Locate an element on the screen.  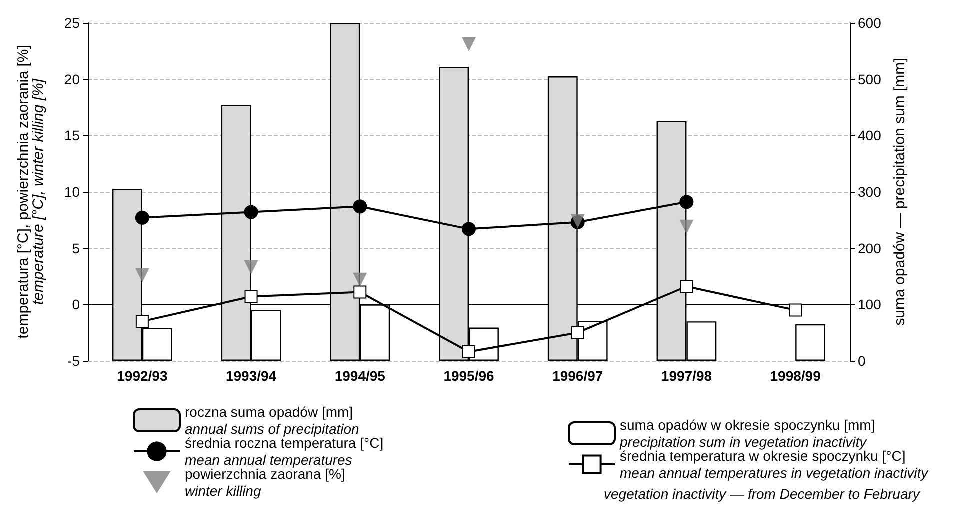
y-axis-title: temperatura [°C], powierzchnia zaorania [%] temperature [°C], winter killing [%] is located at coordinates (31, 192).